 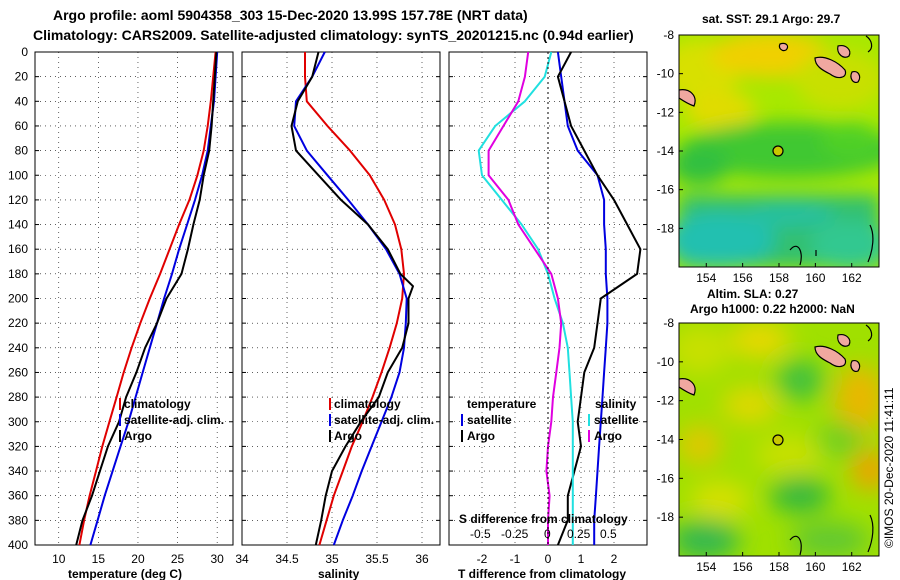 What do you see at coordinates (889, 467) in the screenshot?
I see `imos-watermark: ©IMOS 20-Dec-2020 11:41:11` at bounding box center [889, 467].